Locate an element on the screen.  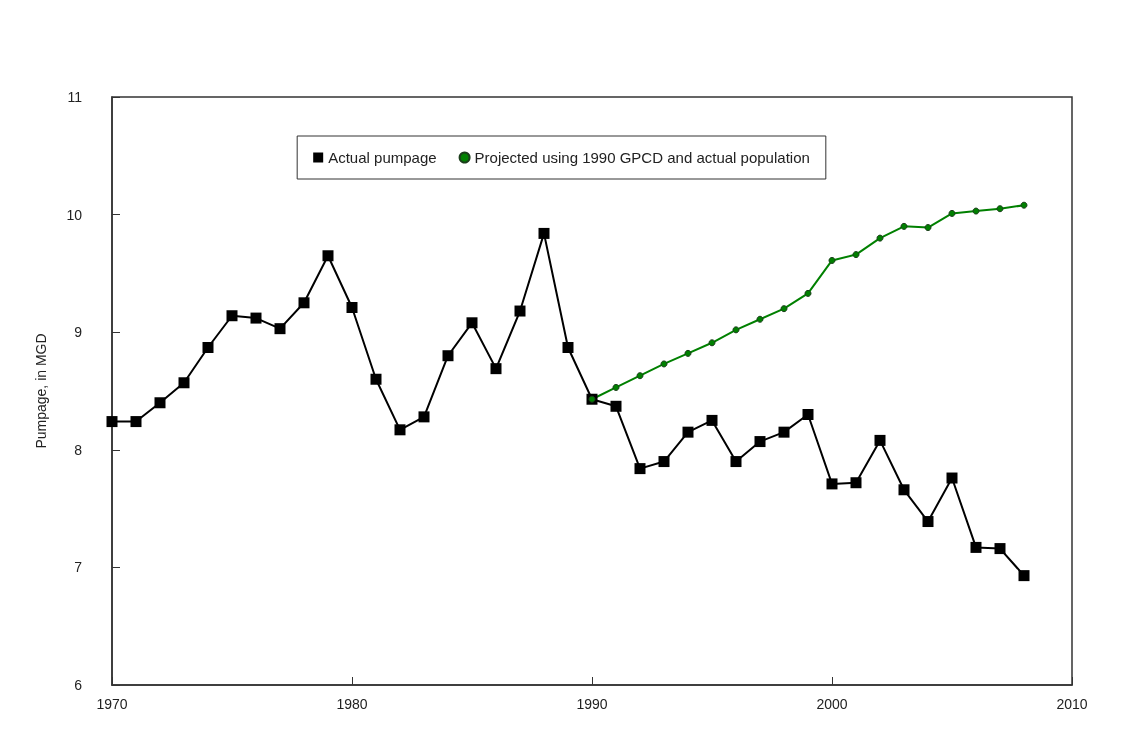
y-tick-label: 8 is located at coordinates (78, 449).